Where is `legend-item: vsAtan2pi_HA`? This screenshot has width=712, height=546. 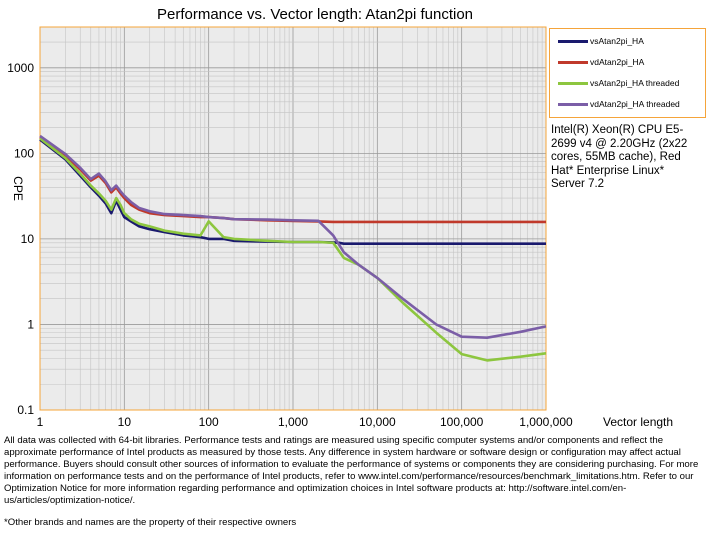
legend-item: vsAtan2pi_HA is located at coordinates (601, 41).